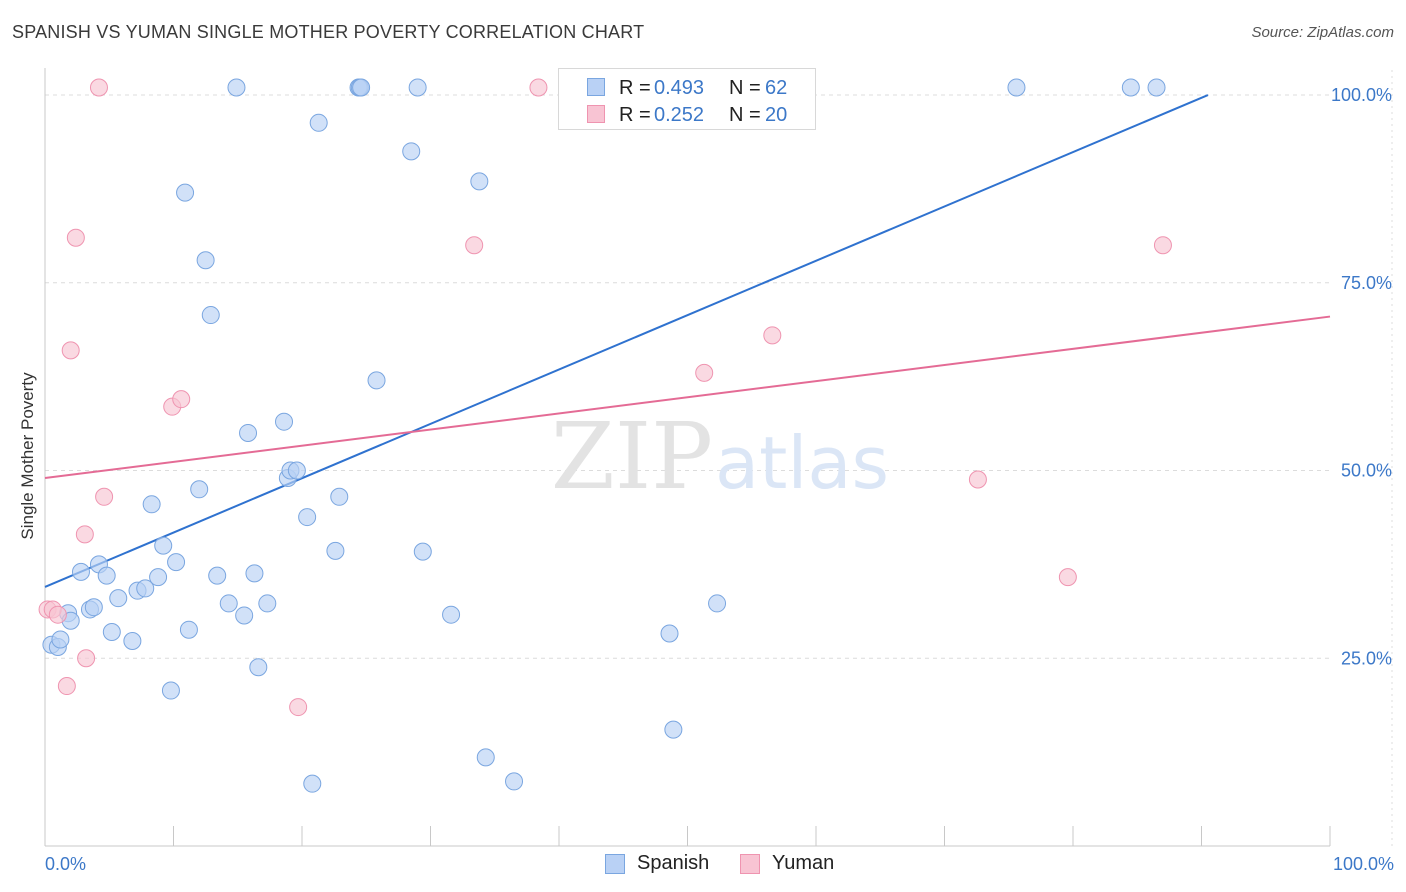 The height and width of the screenshot is (892, 1406). I want to click on watermark-atlas: atlas, so click(802, 463).